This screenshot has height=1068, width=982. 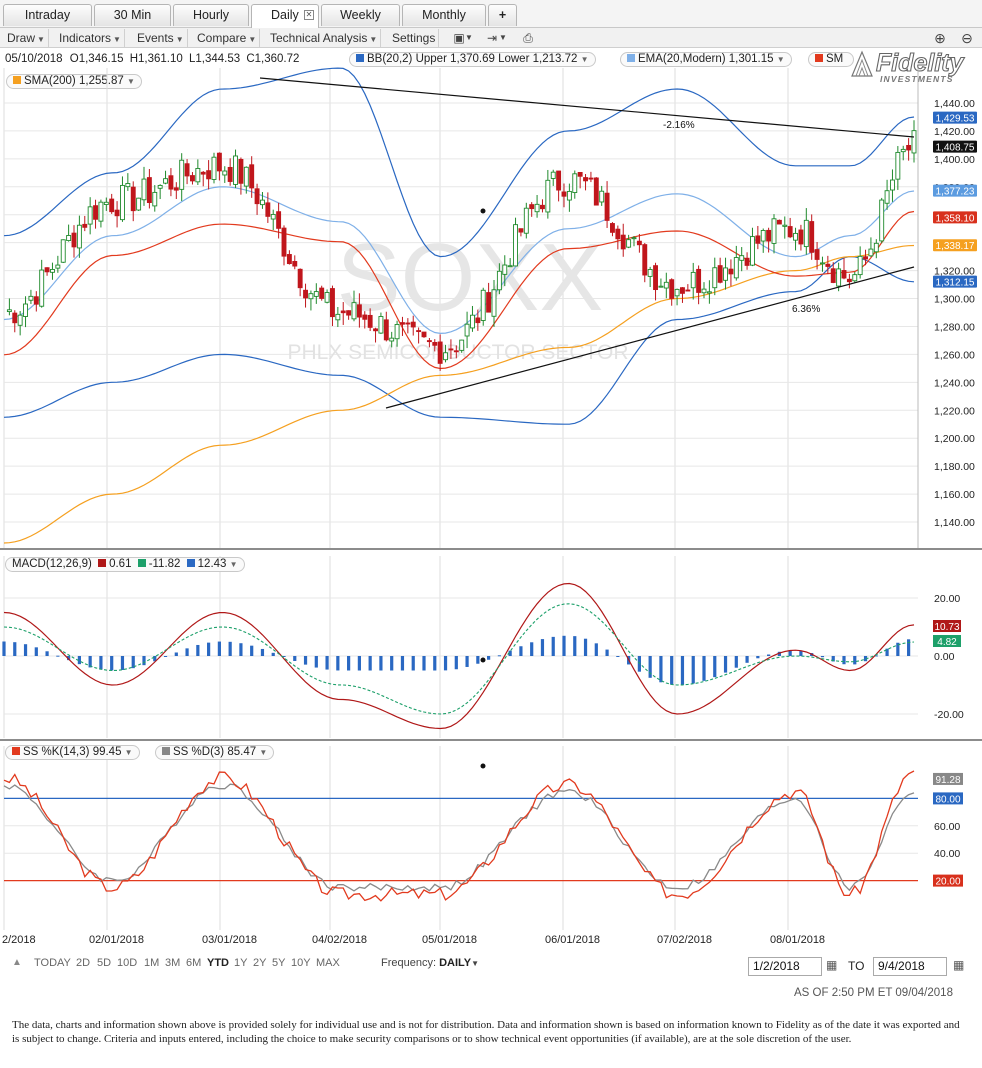 What do you see at coordinates (910, 966) in the screenshot?
I see `end-date-input: 9/4/2018` at bounding box center [910, 966].